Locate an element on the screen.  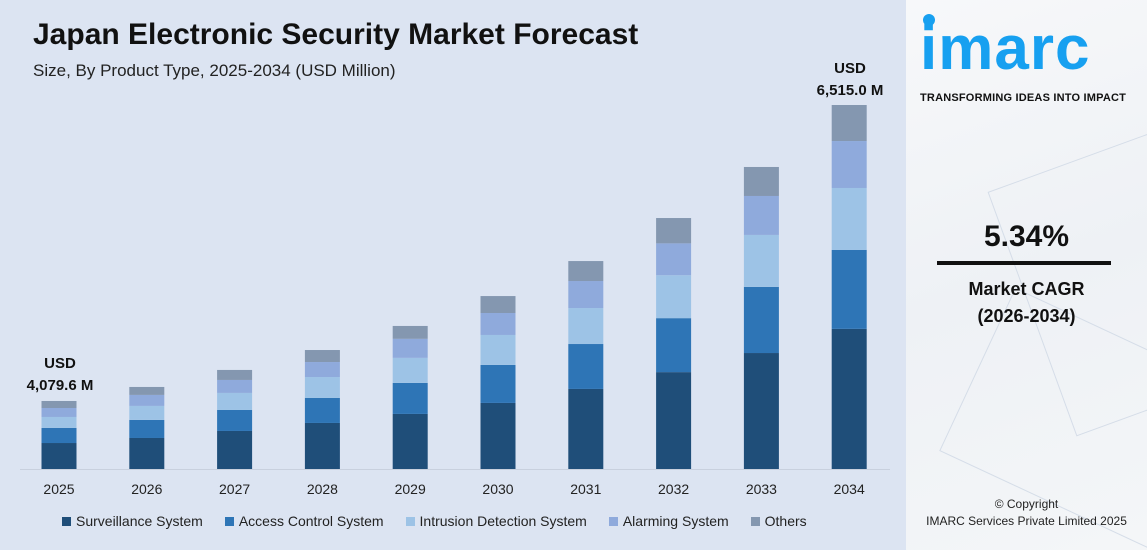
bar-segment-others-2028 is located at coordinates (322, 356).